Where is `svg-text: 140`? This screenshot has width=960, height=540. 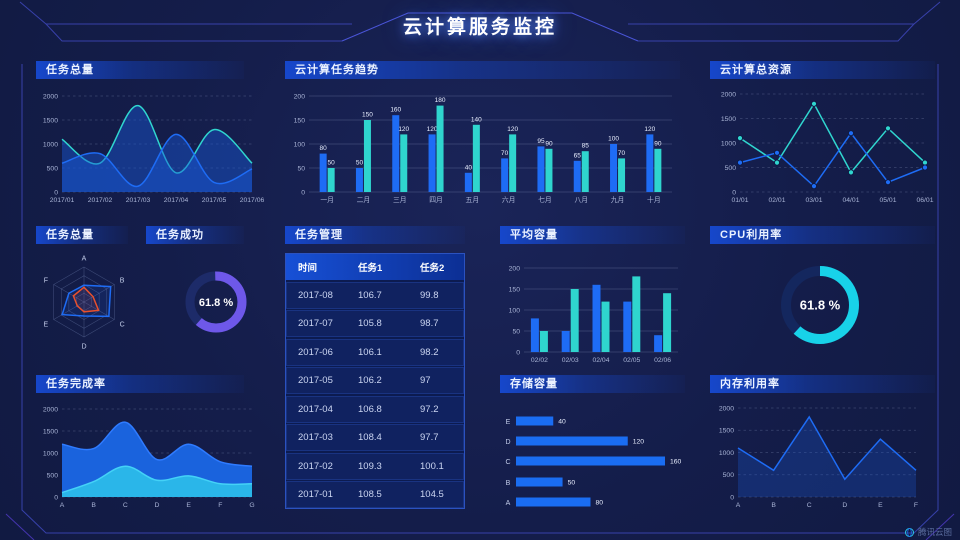
svg-text: 140 is located at coordinates (476, 119).